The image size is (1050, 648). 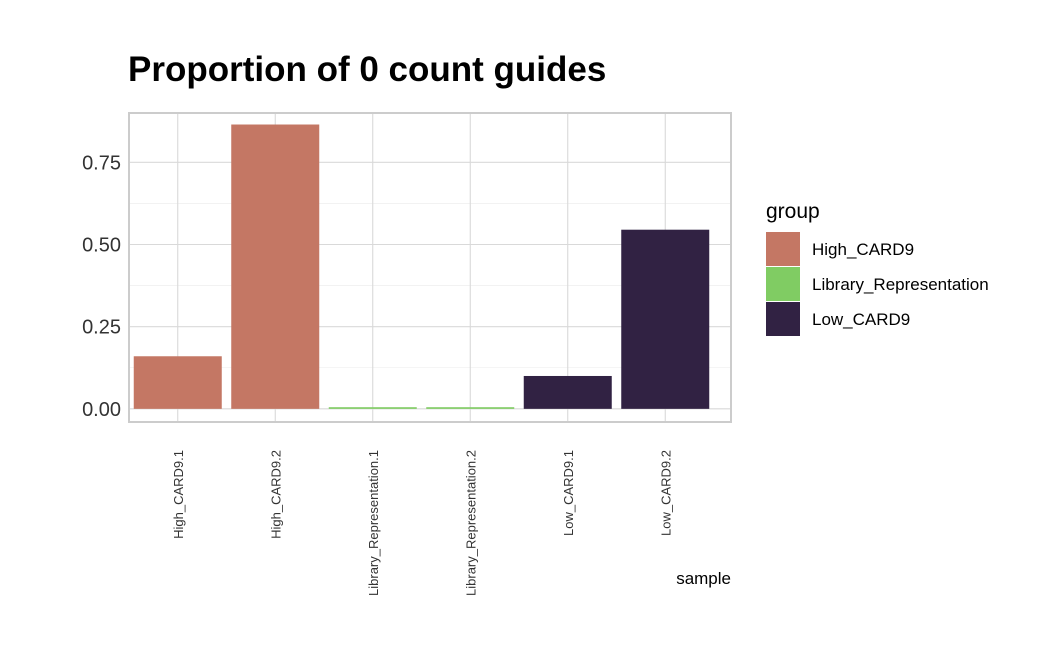 What do you see at coordinates (178, 494) in the screenshot?
I see `x-tick-label: High_CARD9.1` at bounding box center [178, 494].